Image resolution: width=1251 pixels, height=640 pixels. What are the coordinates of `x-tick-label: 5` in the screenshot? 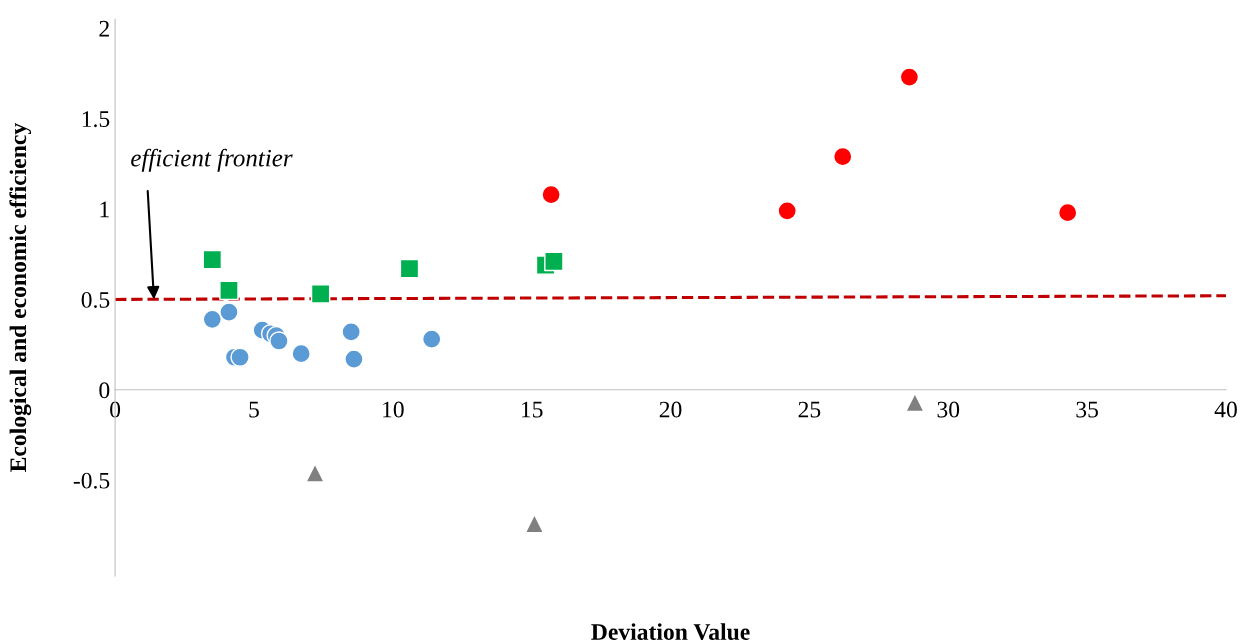 It's located at (254, 409).